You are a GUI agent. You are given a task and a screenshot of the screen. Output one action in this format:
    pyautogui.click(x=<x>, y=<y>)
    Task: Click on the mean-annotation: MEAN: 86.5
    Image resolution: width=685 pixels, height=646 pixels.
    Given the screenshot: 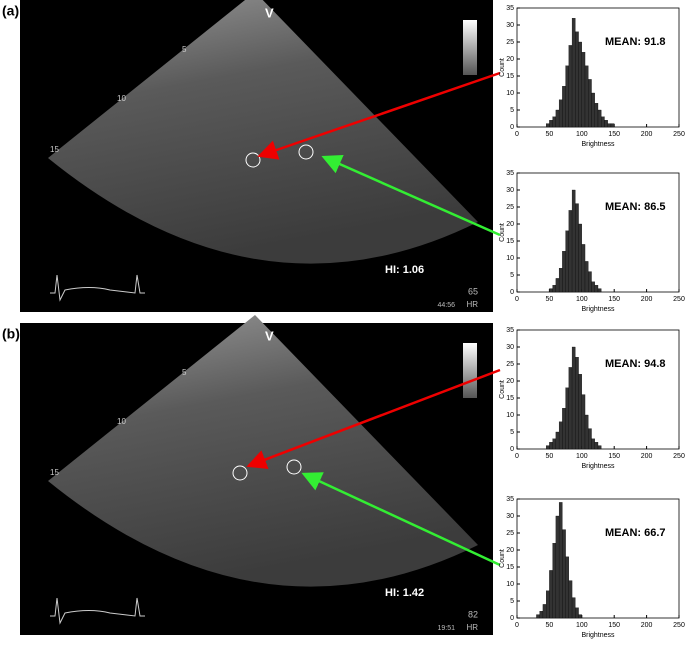 What is the action you would take?
    pyautogui.click(x=635, y=207)
    